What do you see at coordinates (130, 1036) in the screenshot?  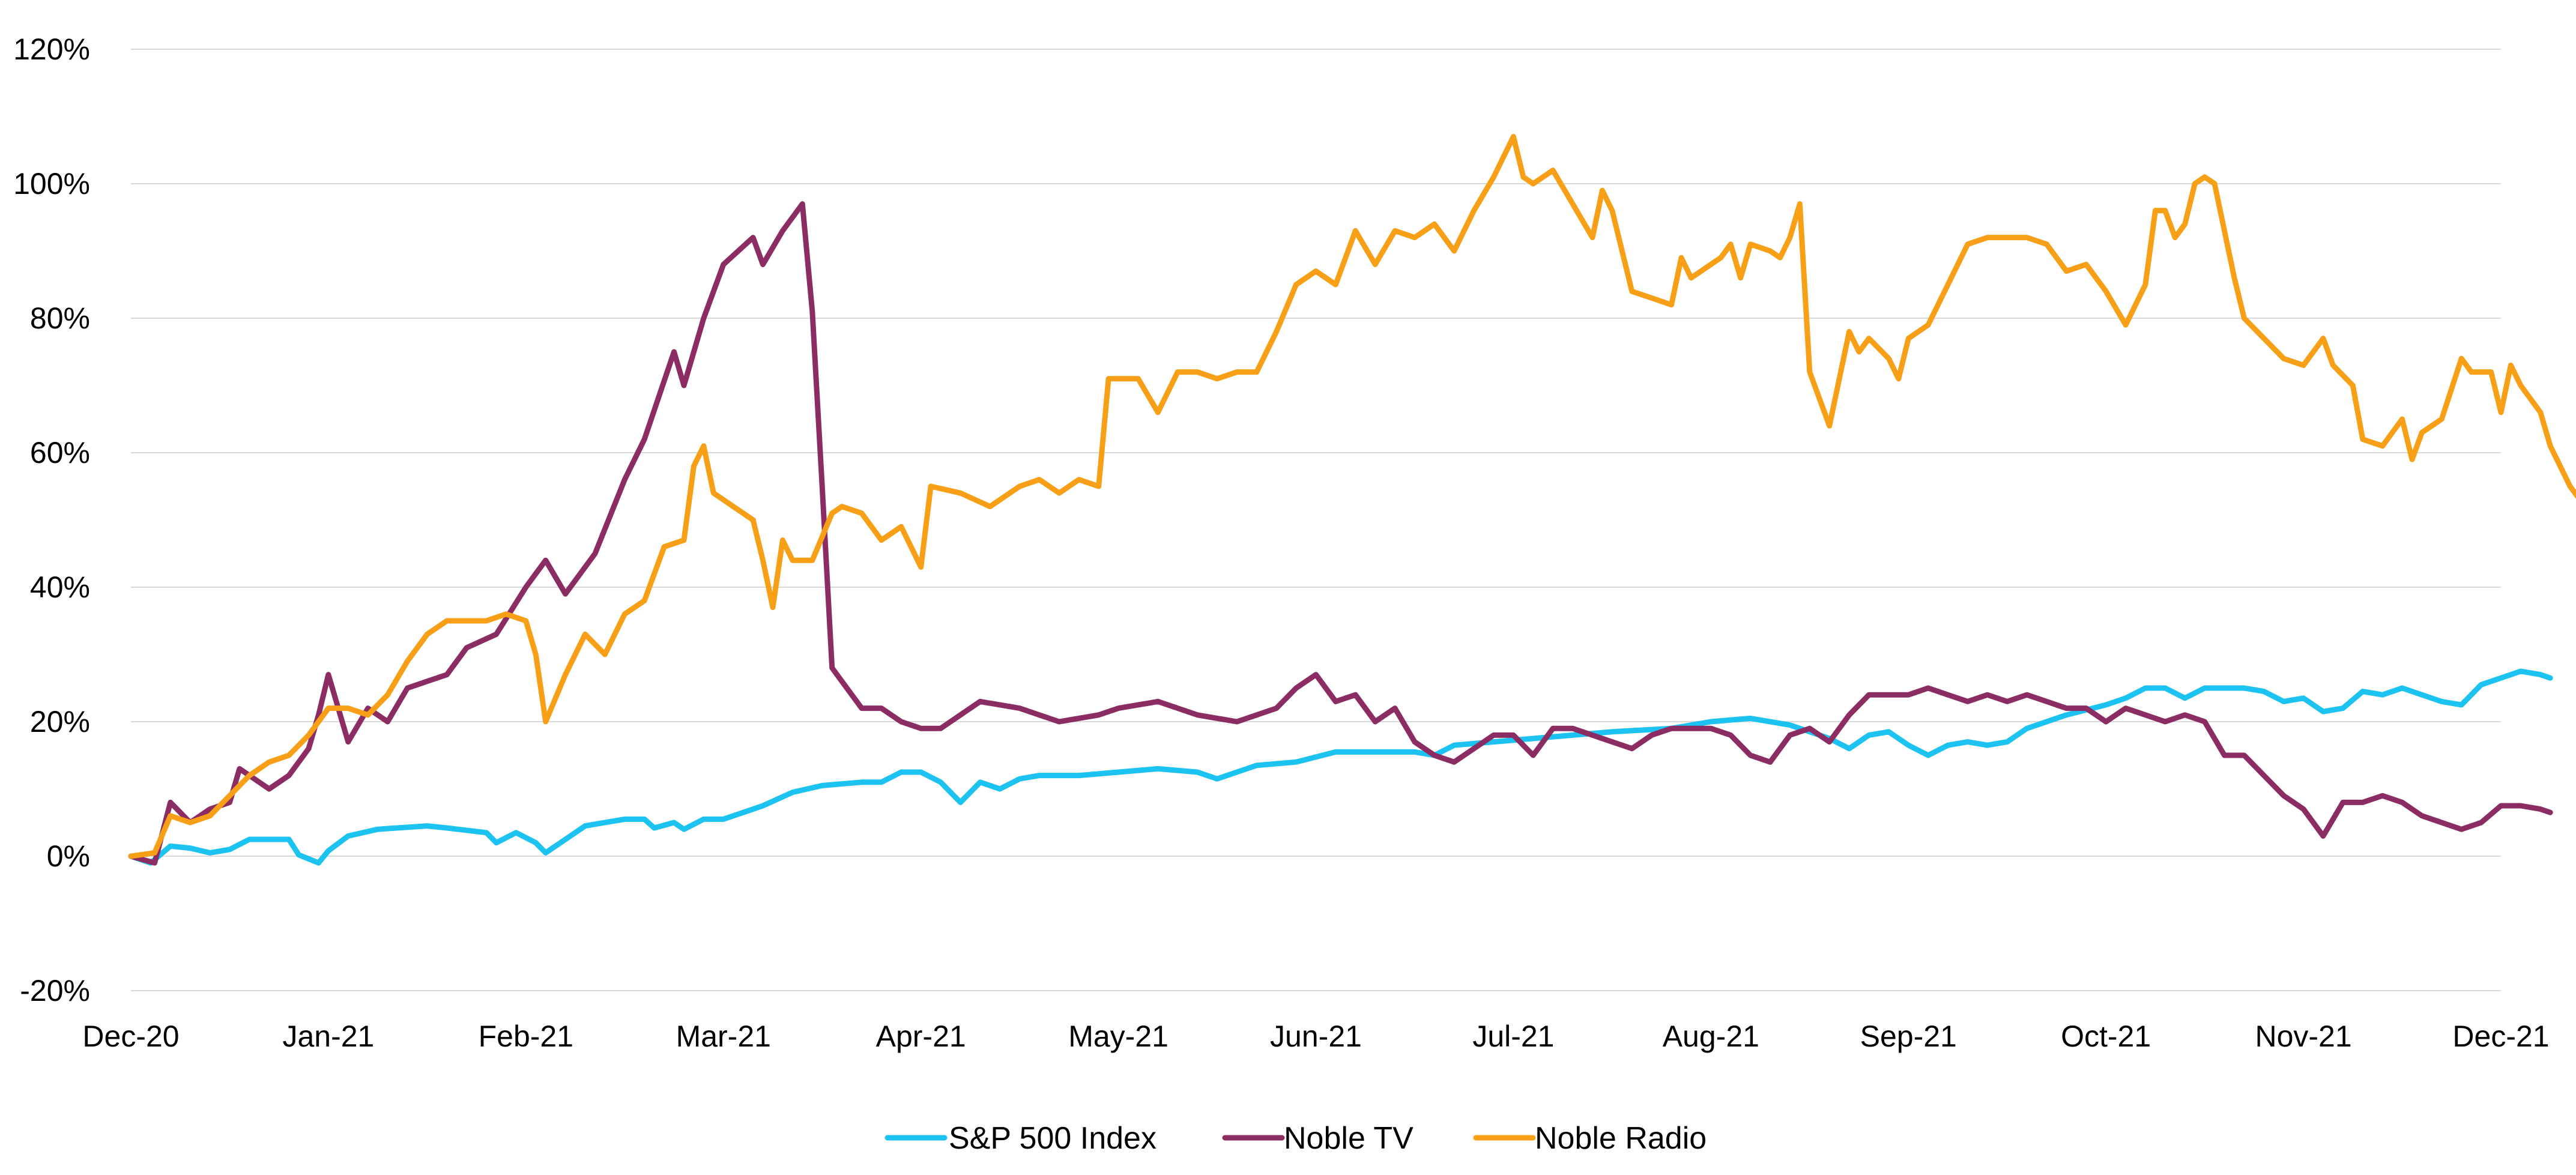 I see `x-tick-label: Dec-20` at bounding box center [130, 1036].